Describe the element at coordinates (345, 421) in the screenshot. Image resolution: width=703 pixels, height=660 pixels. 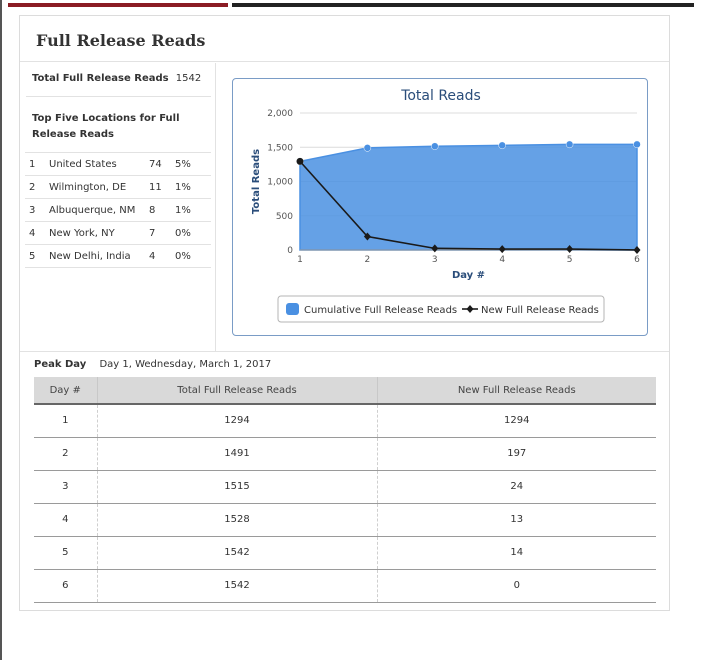
I see `table-row: 1 1294 1294` at that location.